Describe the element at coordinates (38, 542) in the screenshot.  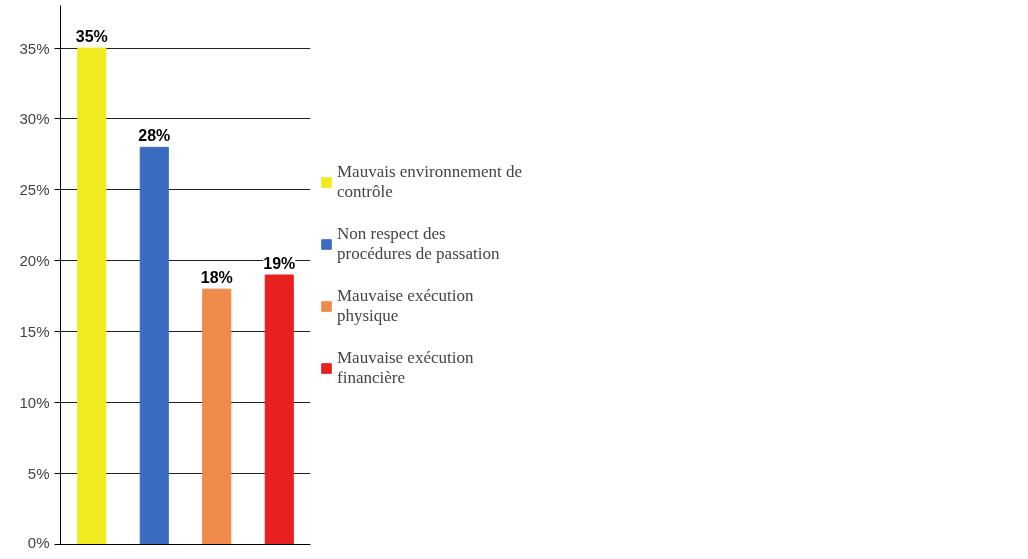
I see `y-tick-label: 0%` at that location.